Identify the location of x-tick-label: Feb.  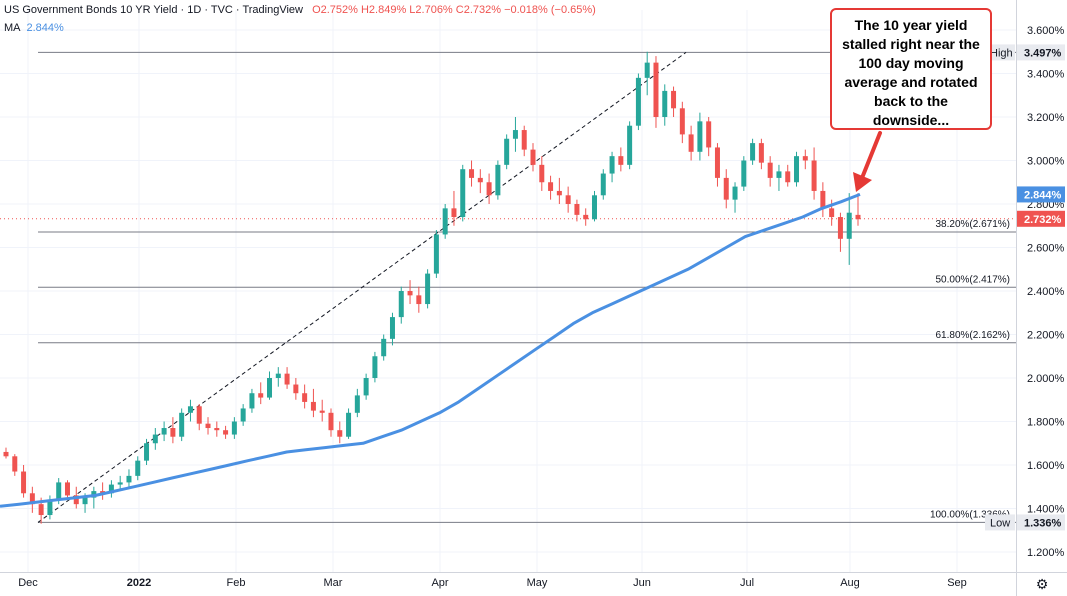
(236, 583).